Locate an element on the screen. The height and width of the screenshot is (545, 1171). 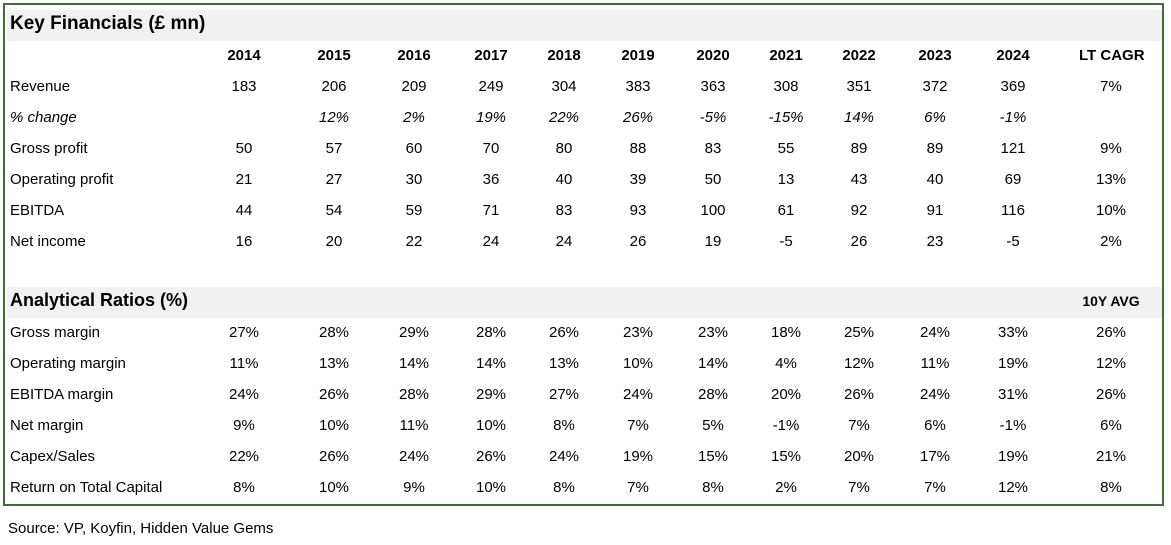
summary-cell: 2% is located at coordinates (1111, 241).